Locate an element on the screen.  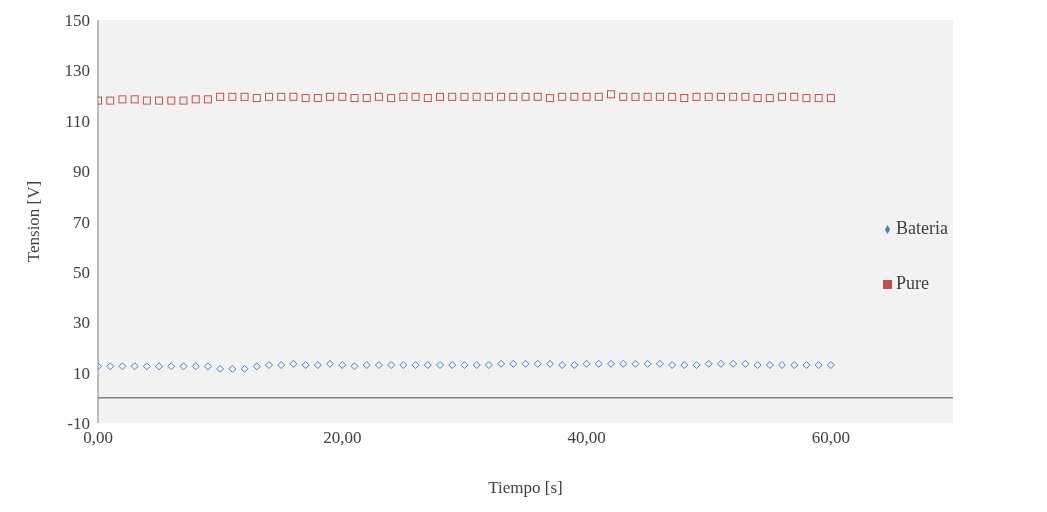
legend-label: Bateria is located at coordinates (922, 227).